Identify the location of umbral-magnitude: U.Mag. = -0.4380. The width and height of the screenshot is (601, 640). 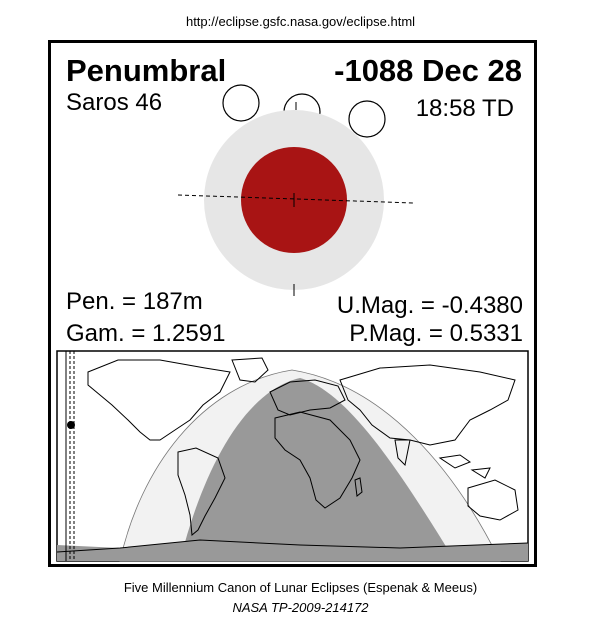
(429, 305).